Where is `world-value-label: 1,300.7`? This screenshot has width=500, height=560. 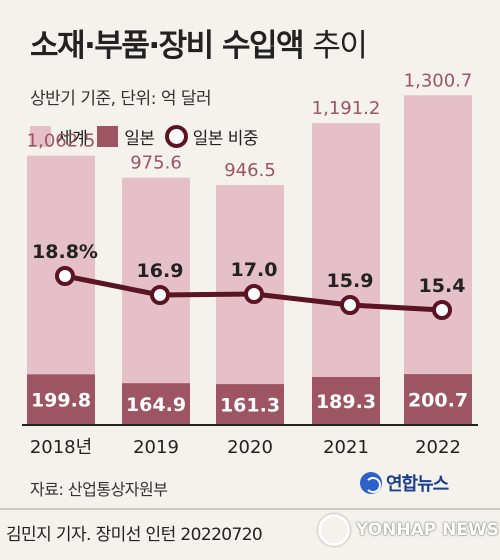
world-value-label: 1,300.7 is located at coordinates (438, 80).